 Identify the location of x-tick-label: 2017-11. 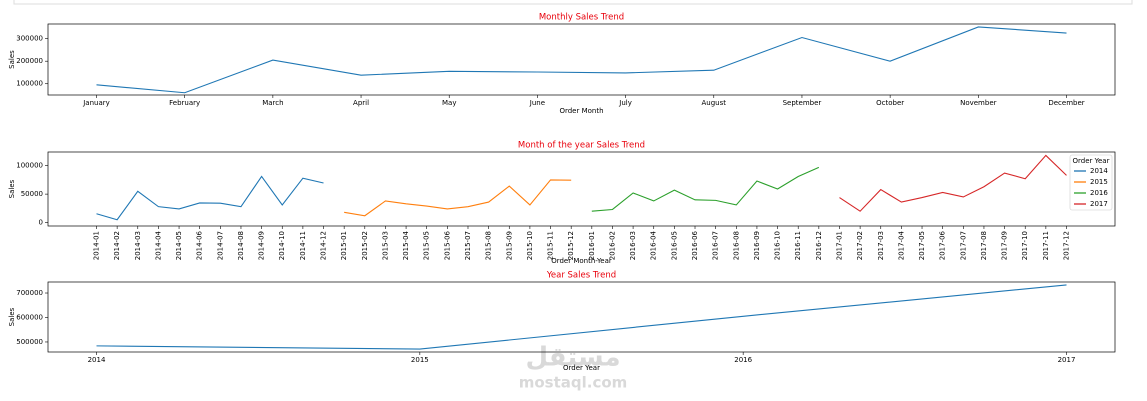
(1046, 245).